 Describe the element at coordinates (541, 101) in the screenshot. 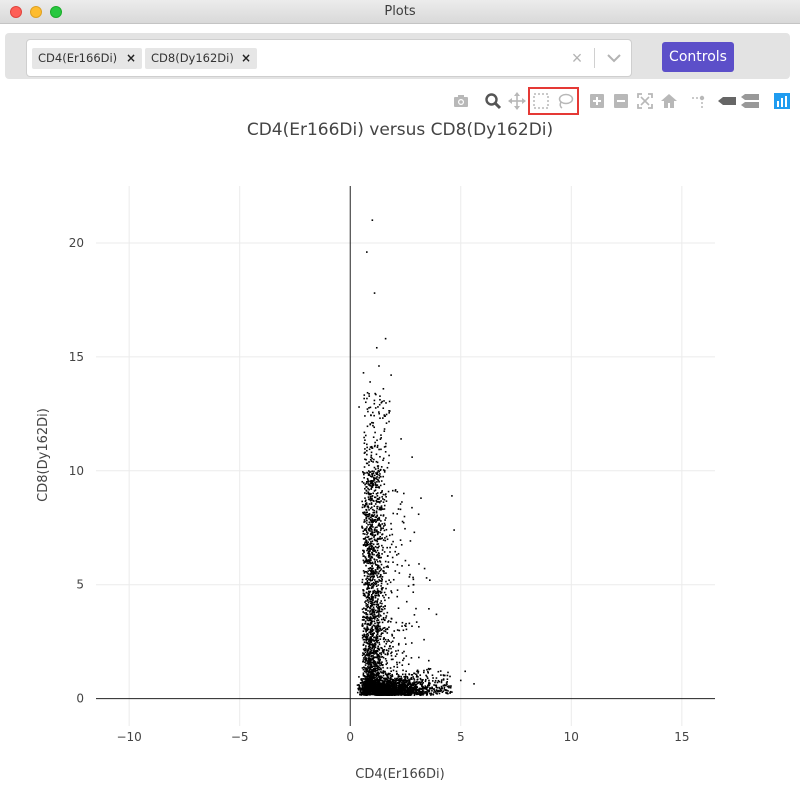

I see `box-select-icon` at that location.